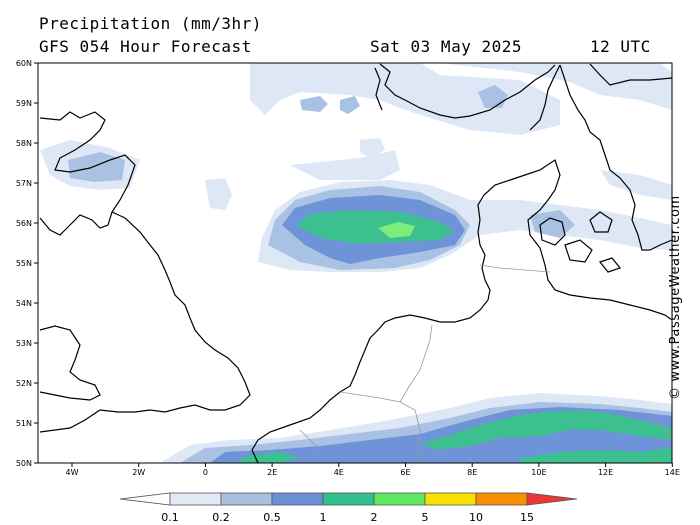 This screenshot has width=700, height=525. I want to click on longitude-label: 4W, so click(72, 472).